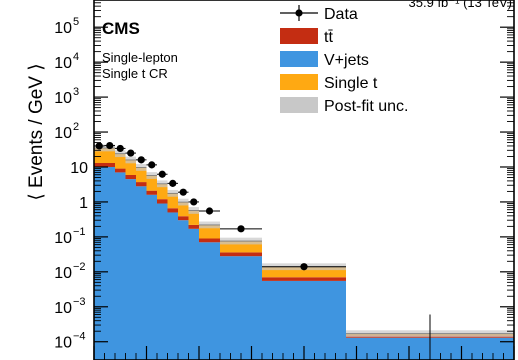 The width and height of the screenshot is (518, 360). Describe the element at coordinates (299, 13) in the screenshot. I see `legend-data-marker` at that location.